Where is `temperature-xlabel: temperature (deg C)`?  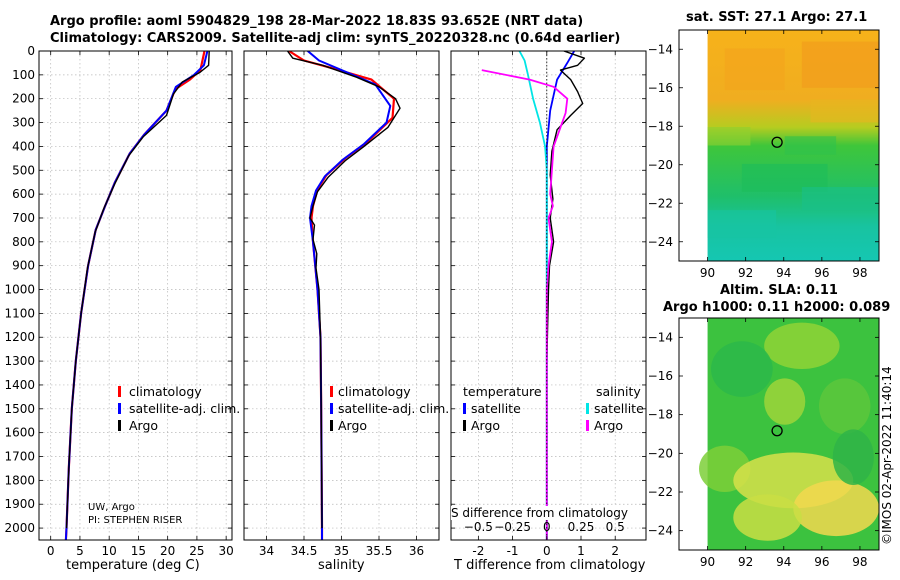 temperature-xlabel: temperature (deg C) is located at coordinates (133, 565).